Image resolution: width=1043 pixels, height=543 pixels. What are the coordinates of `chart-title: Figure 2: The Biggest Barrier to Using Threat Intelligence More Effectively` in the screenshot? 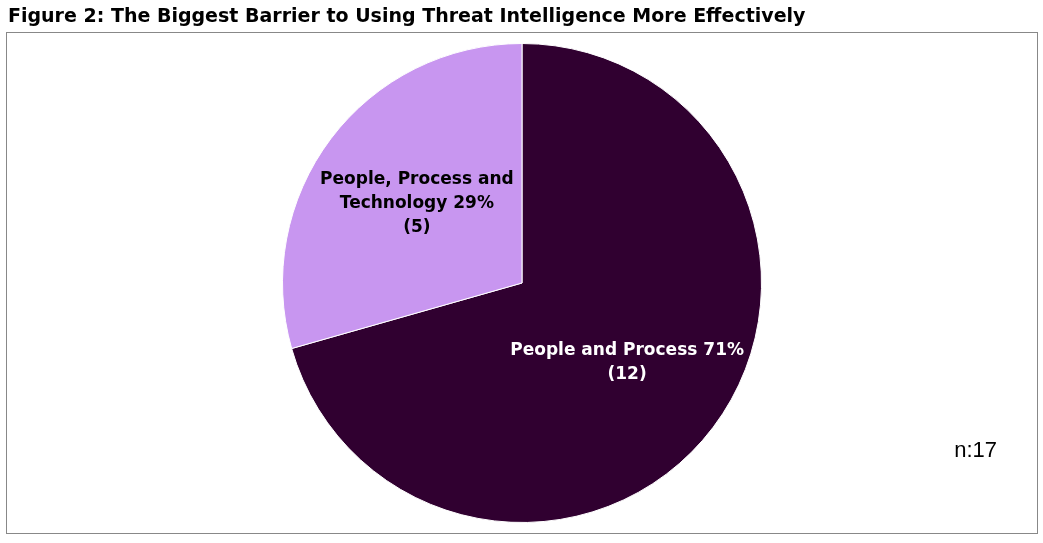 It's located at (407, 15).